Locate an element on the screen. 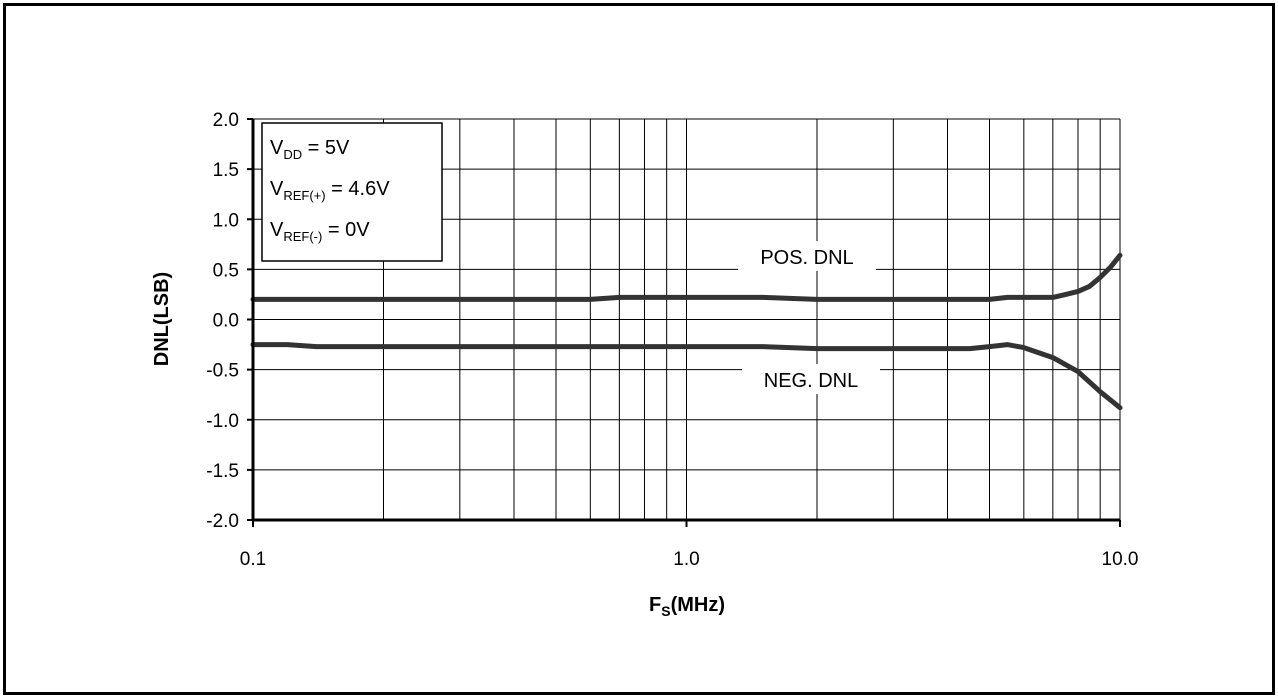  y-tick-label: 1.5 is located at coordinates (226, 170).